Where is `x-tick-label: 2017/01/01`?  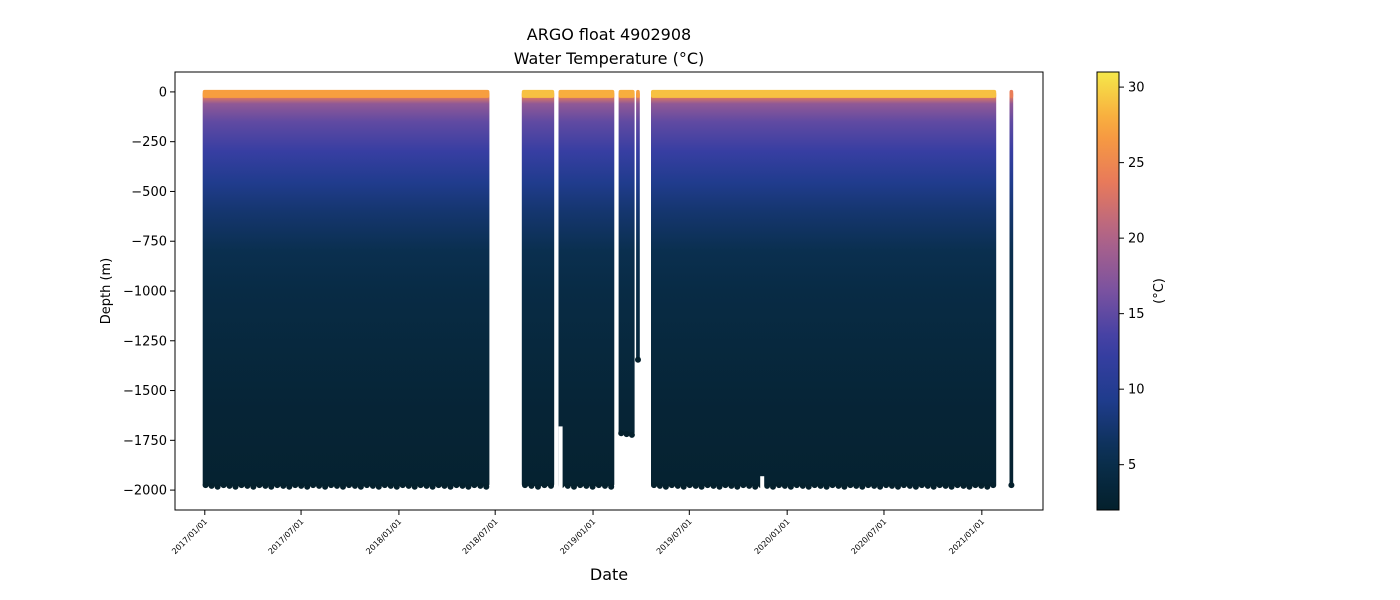
x-tick-label: 2017/01/01 is located at coordinates (189, 536).